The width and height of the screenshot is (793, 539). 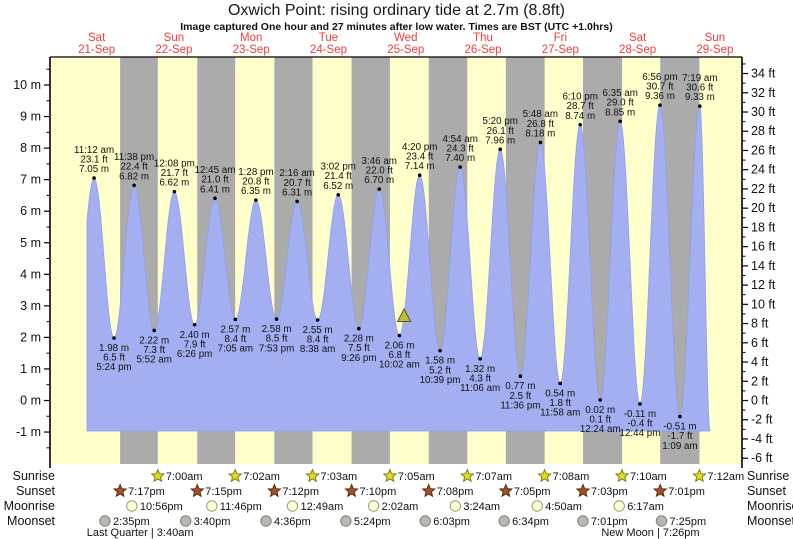 I want to click on svg-text: 7.40 m, so click(x=460, y=158).